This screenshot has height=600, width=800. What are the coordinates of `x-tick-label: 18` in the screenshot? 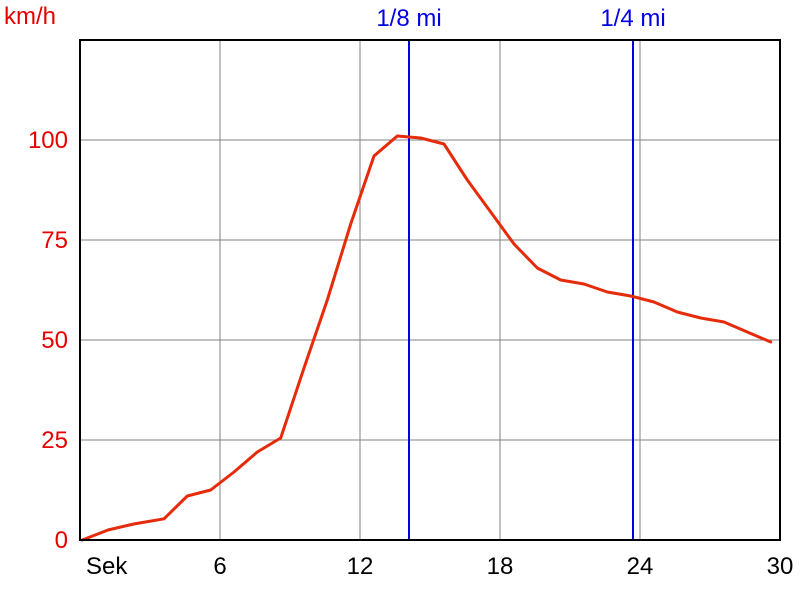 It's located at (500, 566).